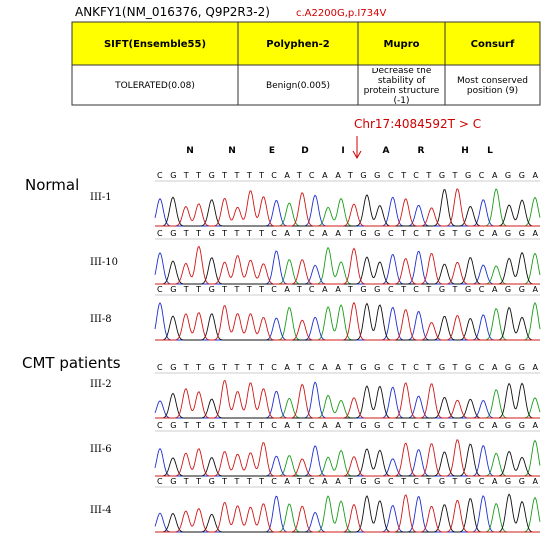 This screenshot has width=558, height=539. Describe the element at coordinates (357, 155) in the screenshot. I see `arrow-head` at that location.